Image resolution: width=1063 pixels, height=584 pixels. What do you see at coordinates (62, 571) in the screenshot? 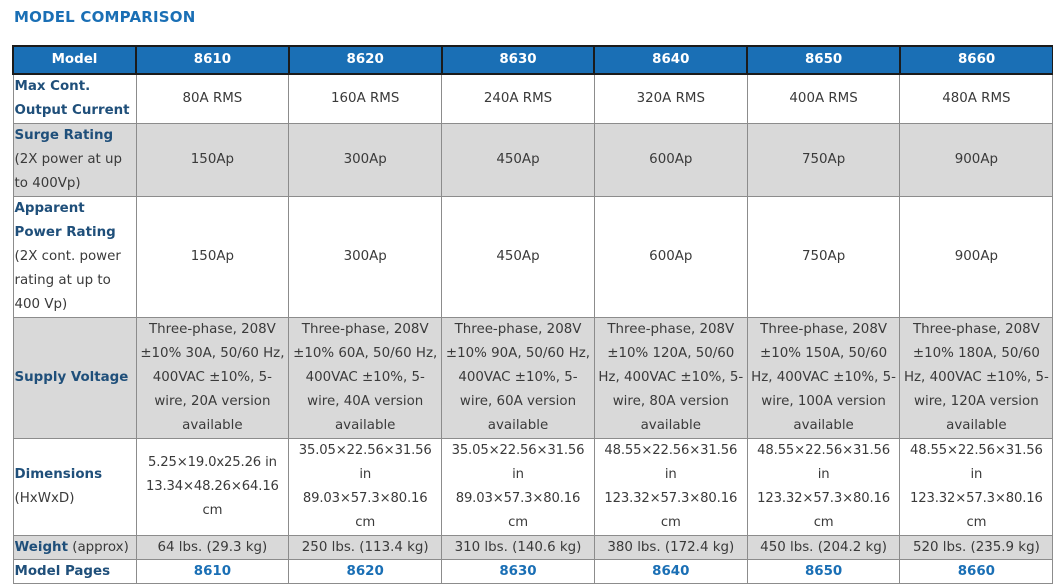
I see `row-label-title: Model Pages` at bounding box center [62, 571].